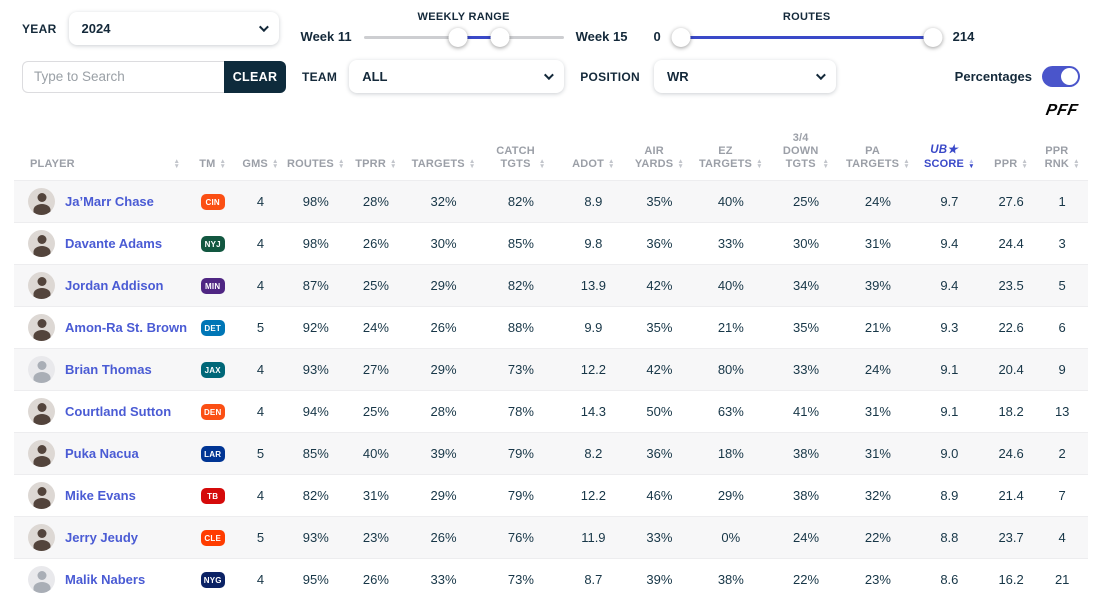  What do you see at coordinates (593, 537) in the screenshot?
I see `cell-adot: 11.9` at bounding box center [593, 537].